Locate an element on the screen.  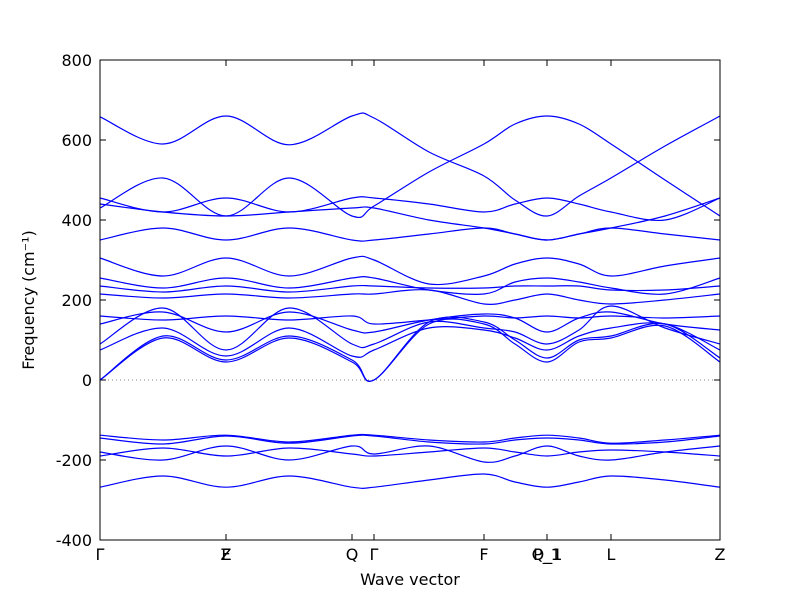
y-tick-label: 800 is located at coordinates (76, 60).